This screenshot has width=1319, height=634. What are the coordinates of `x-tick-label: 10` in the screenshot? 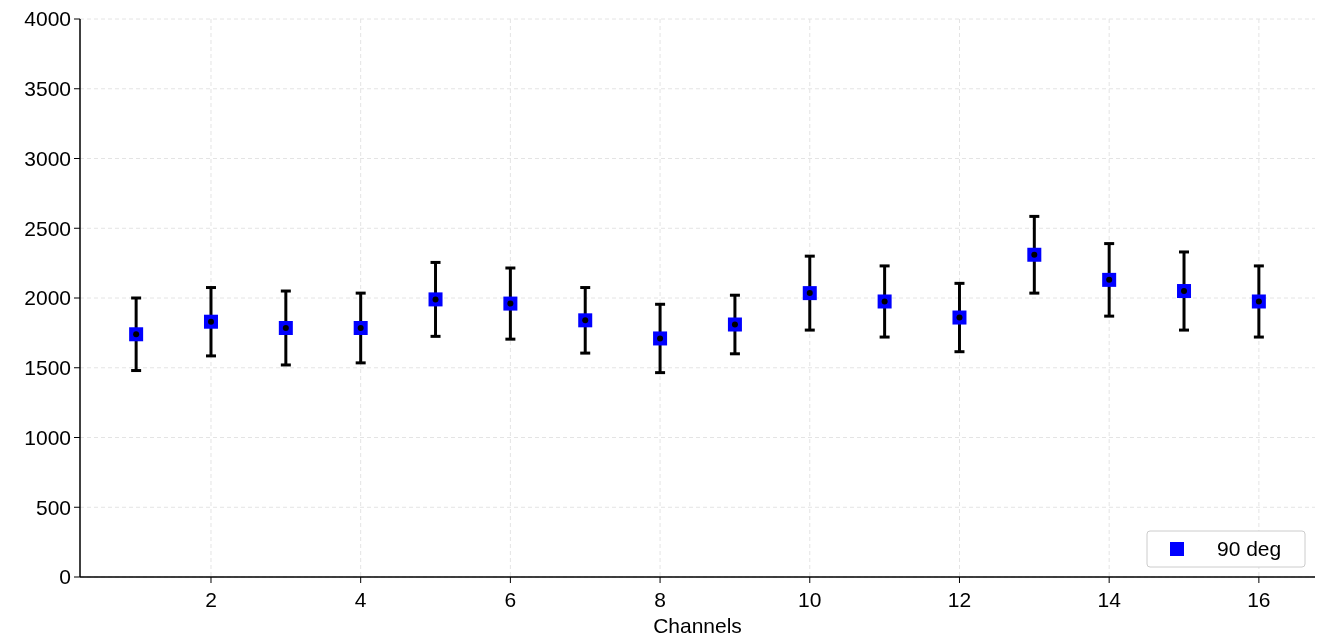 It's located at (810, 599).